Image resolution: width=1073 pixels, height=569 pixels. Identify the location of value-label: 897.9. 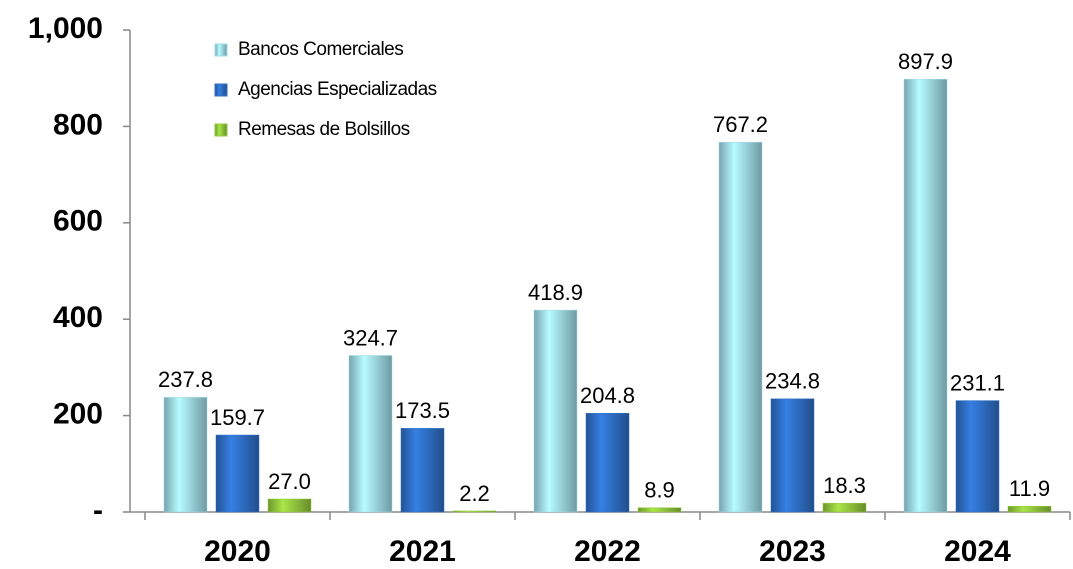
(925, 61).